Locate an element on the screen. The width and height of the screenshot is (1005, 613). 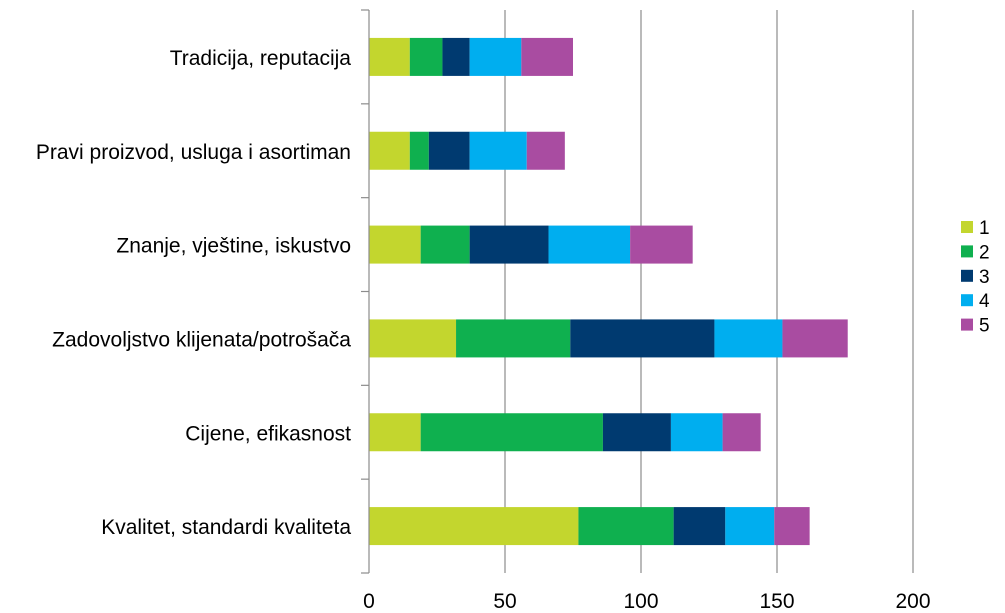
value-axis: 0 50 100 150 200 is located at coordinates (646, 601).